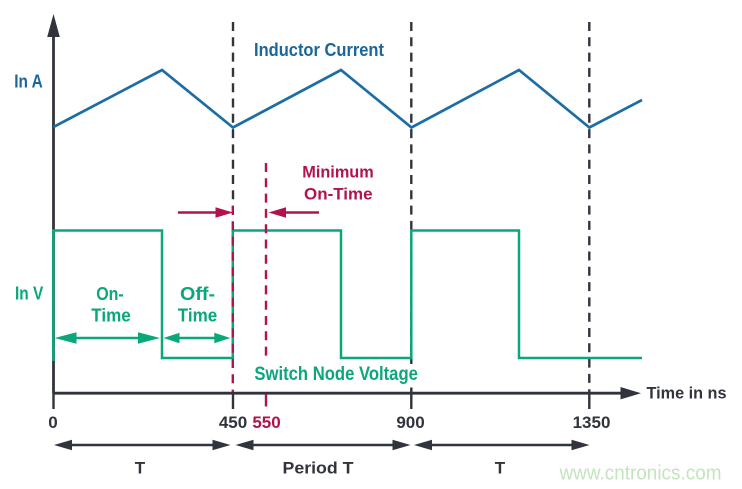 This screenshot has height=489, width=742. I want to click on svg-text: www.cntronics.com, so click(640, 473).